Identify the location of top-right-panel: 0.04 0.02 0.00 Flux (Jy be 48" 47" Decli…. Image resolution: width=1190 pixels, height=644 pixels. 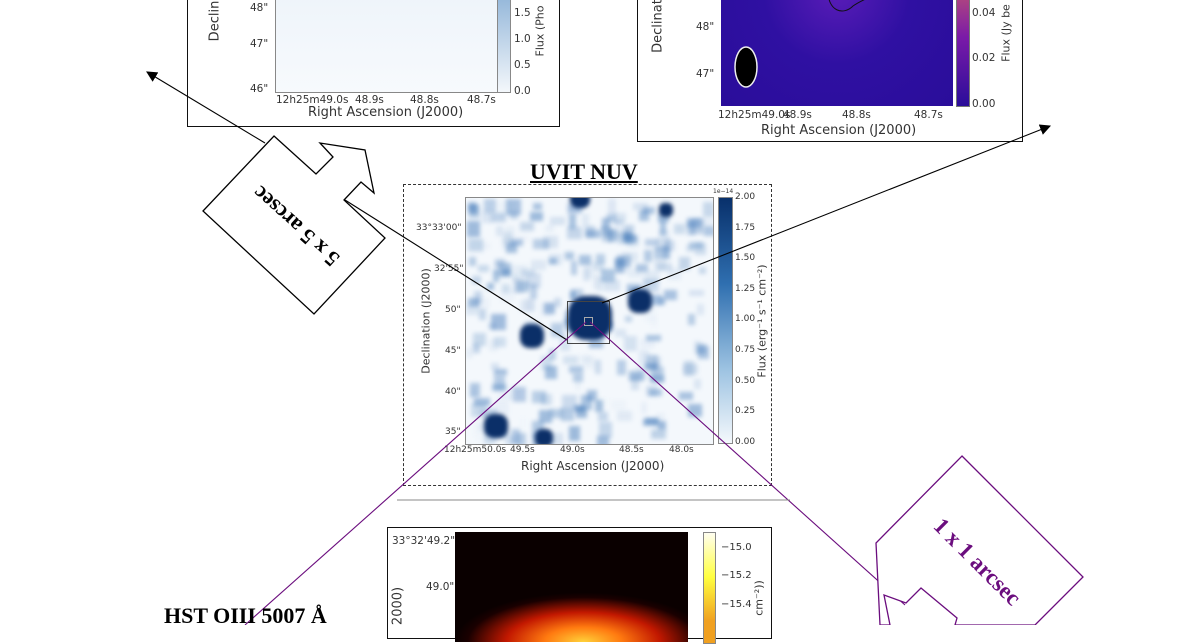
(830, 71).